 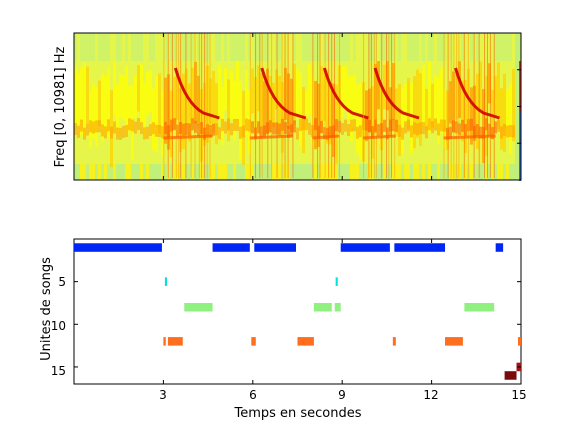 What do you see at coordinates (163, 395) in the screenshot?
I see `xtick-label-3: 3` at bounding box center [163, 395].